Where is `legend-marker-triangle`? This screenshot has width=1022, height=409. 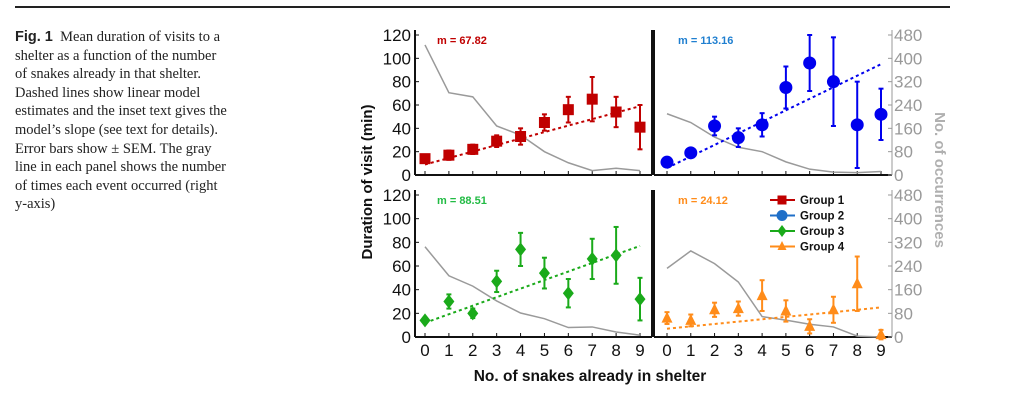 legend-marker-triangle is located at coordinates (782, 245).